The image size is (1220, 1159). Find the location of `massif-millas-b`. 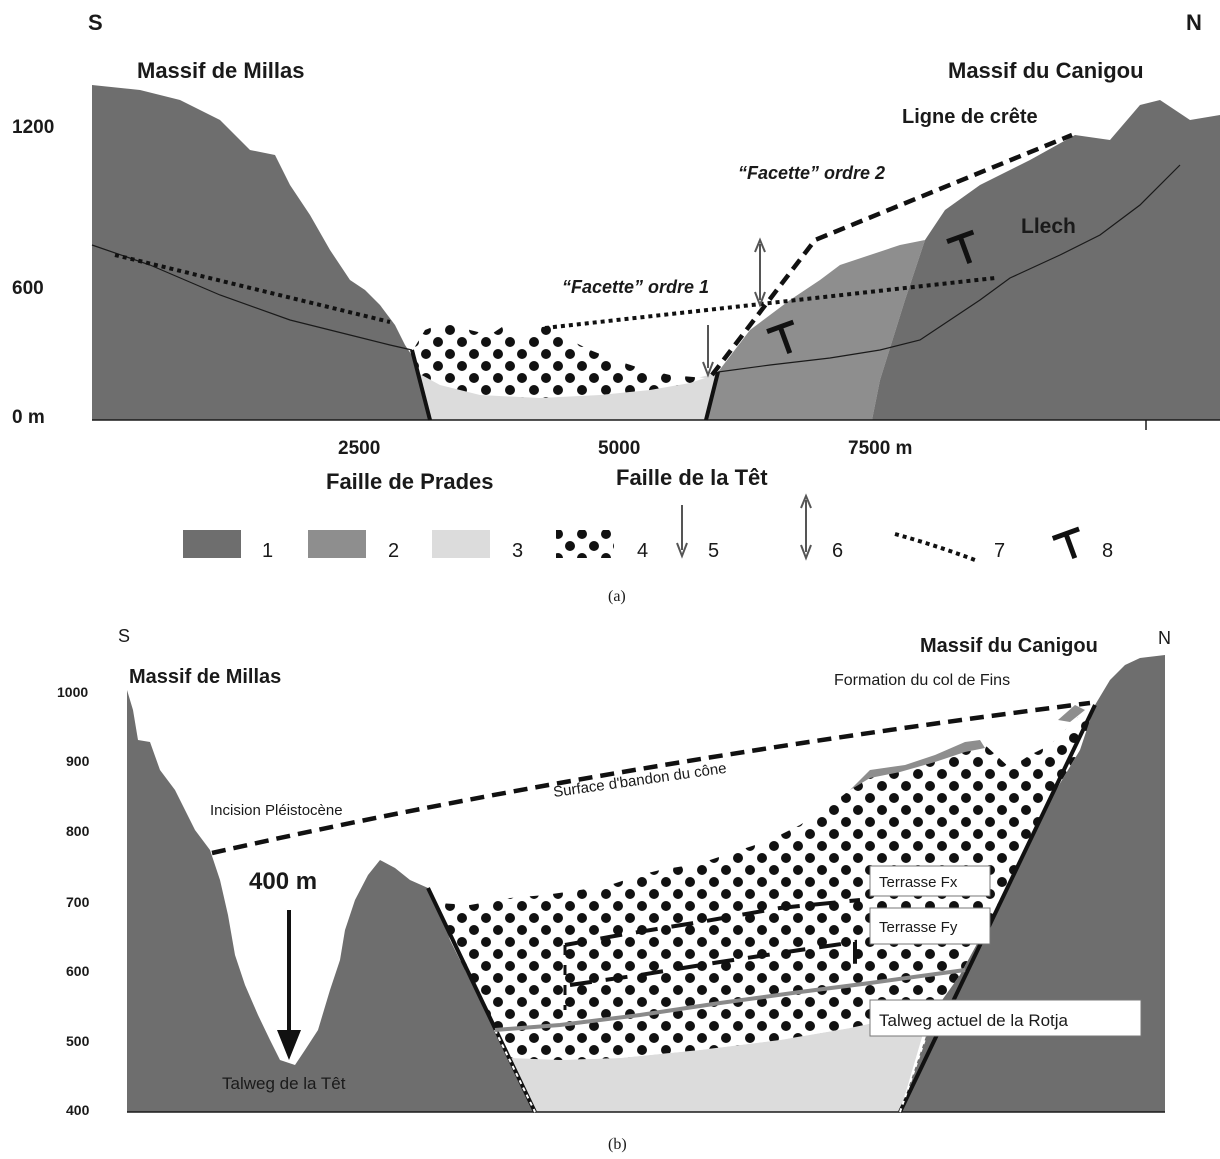

massif-millas-b is located at coordinates (331, 901).